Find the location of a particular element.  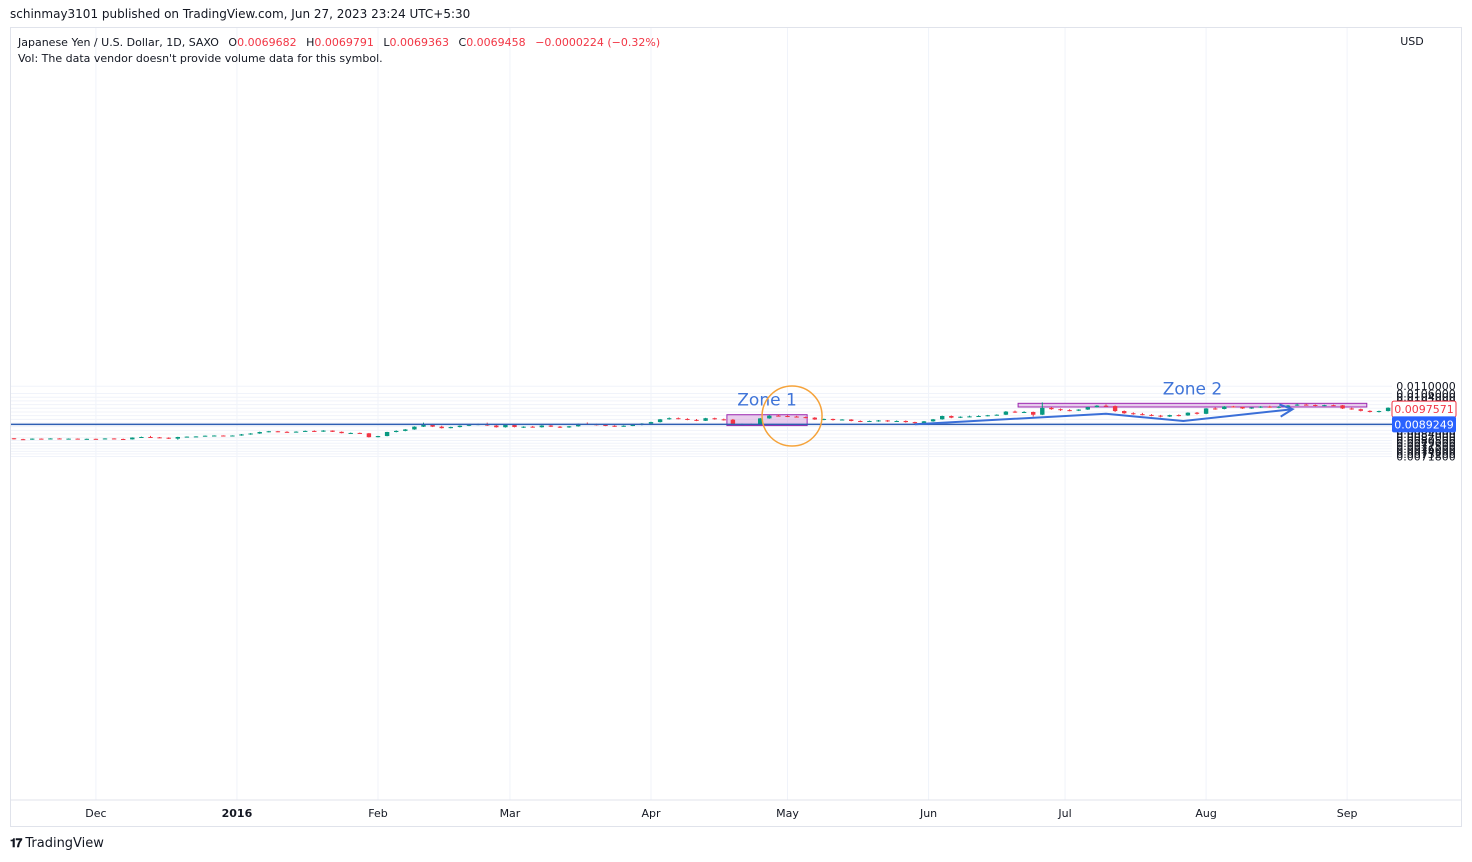

low-value: 0.0069363 is located at coordinates (419, 42).